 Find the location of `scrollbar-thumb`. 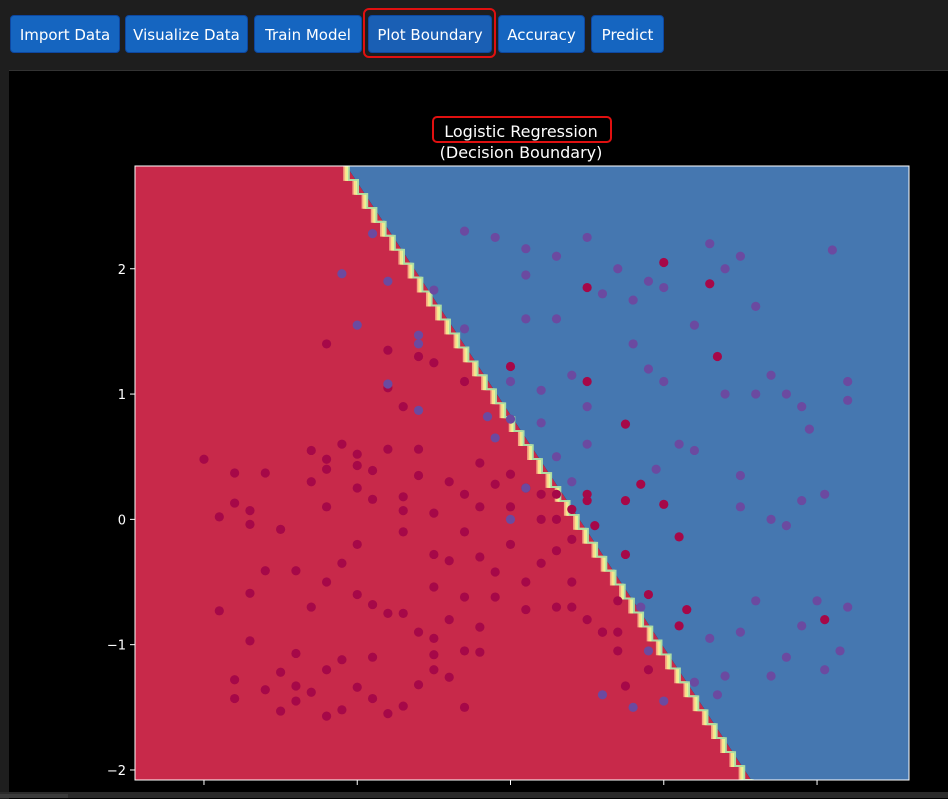

scrollbar-thumb is located at coordinates (34, 796).